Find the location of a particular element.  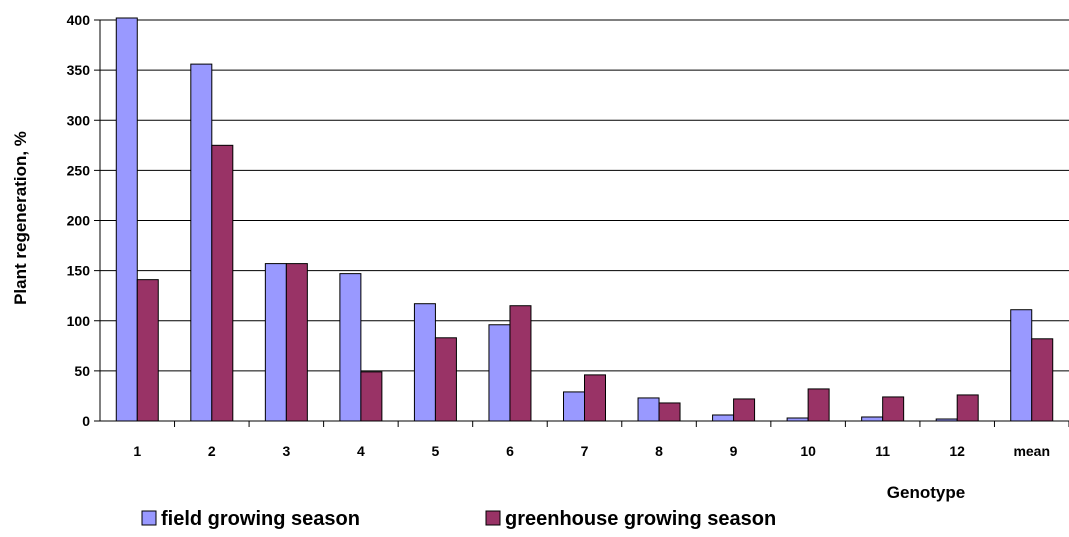

x-tick-label: mean is located at coordinates (1031, 451).